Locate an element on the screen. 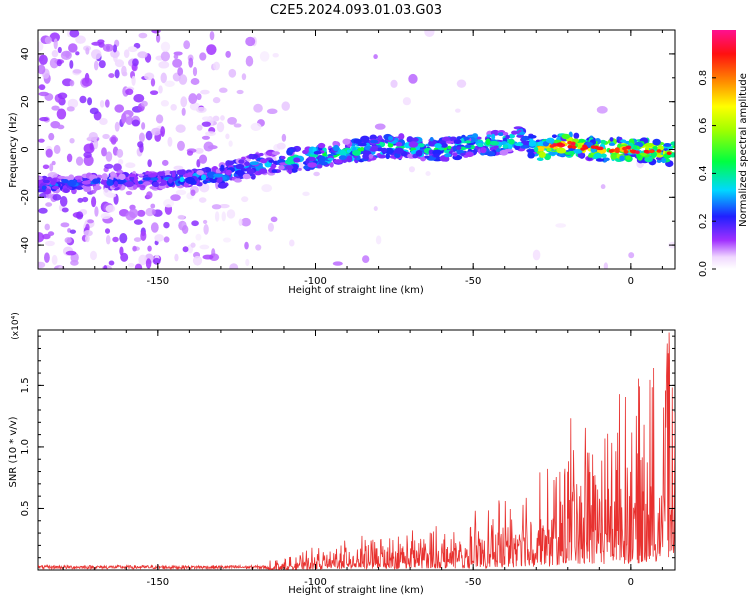  x-tick-label: -50 is located at coordinates (473, 281).